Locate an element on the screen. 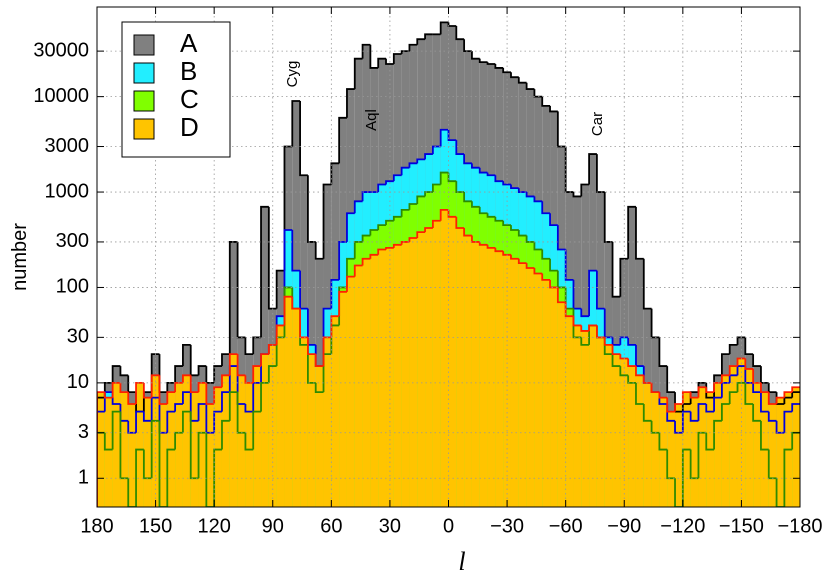 The width and height of the screenshot is (830, 587). legend-label: D is located at coordinates (189, 127).